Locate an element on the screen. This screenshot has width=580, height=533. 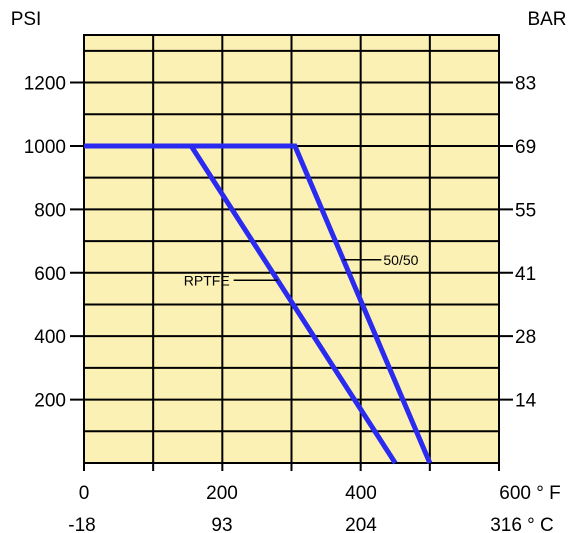
bar-tick-label: 83 is located at coordinates (525, 84).